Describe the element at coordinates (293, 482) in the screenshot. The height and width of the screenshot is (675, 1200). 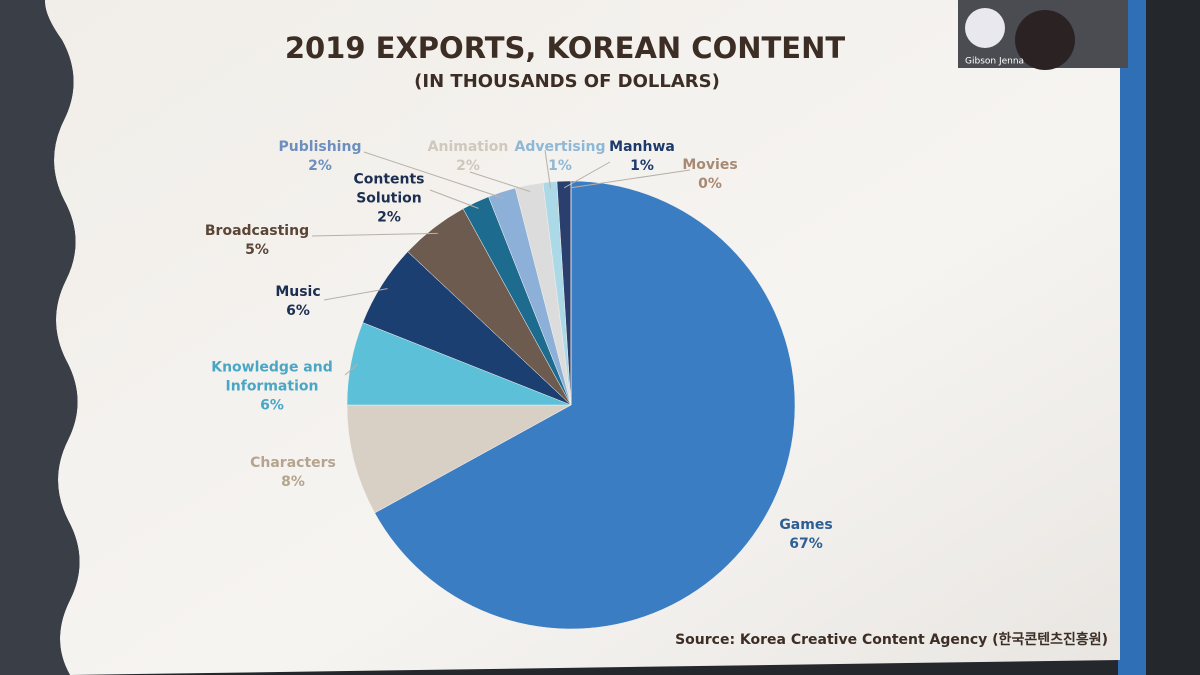
I see `value-label: 8%` at that location.